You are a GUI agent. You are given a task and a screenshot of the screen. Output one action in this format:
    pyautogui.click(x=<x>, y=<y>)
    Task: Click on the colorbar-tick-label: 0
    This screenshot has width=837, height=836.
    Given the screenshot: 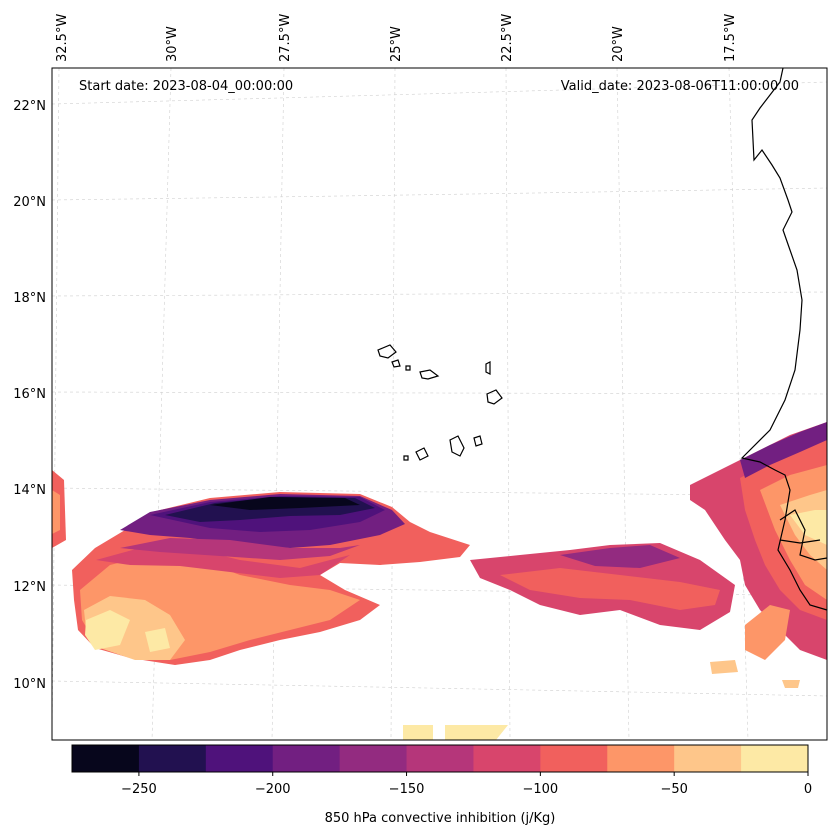 What is the action you would take?
    pyautogui.click(x=808, y=789)
    